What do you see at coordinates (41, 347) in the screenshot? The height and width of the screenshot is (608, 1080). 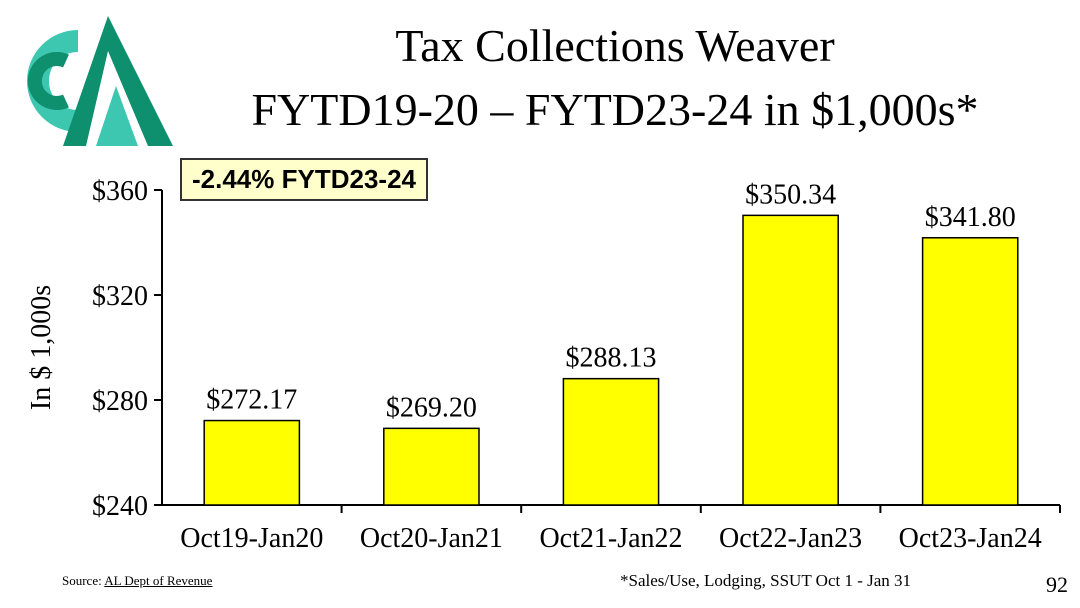 I see `y-axis-label: In $ 1,000s` at bounding box center [41, 347].